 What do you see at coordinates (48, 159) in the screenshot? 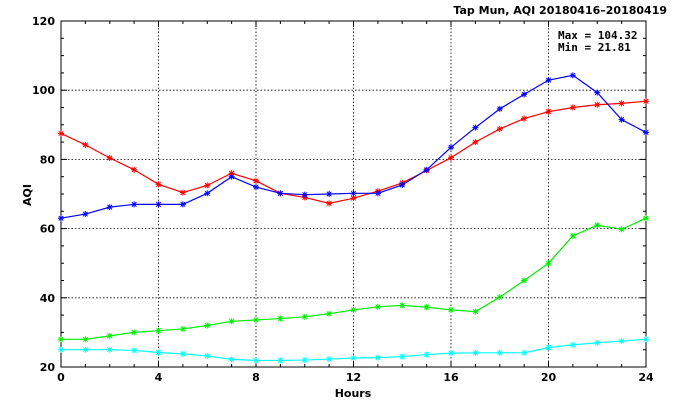
I see `y-tick-label: 80` at bounding box center [48, 159].